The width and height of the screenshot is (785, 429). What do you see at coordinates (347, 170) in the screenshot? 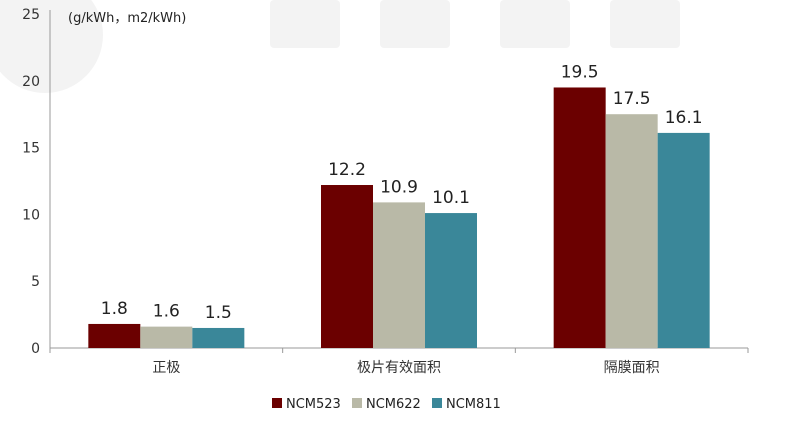
I see `data-label: 12.2` at bounding box center [347, 170].